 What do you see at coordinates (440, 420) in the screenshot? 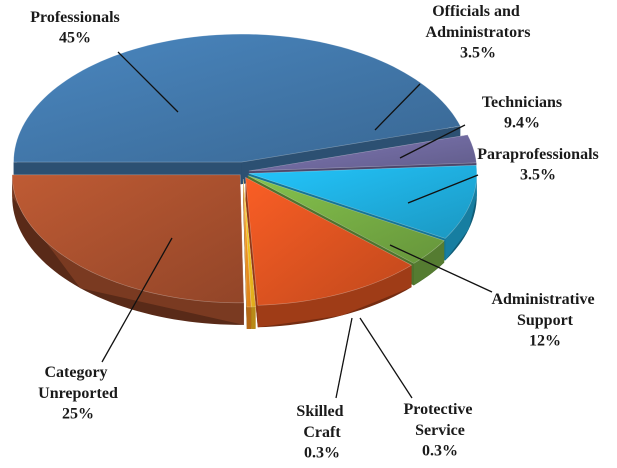
I see `slice-label: Protective Service` at bounding box center [440, 420].